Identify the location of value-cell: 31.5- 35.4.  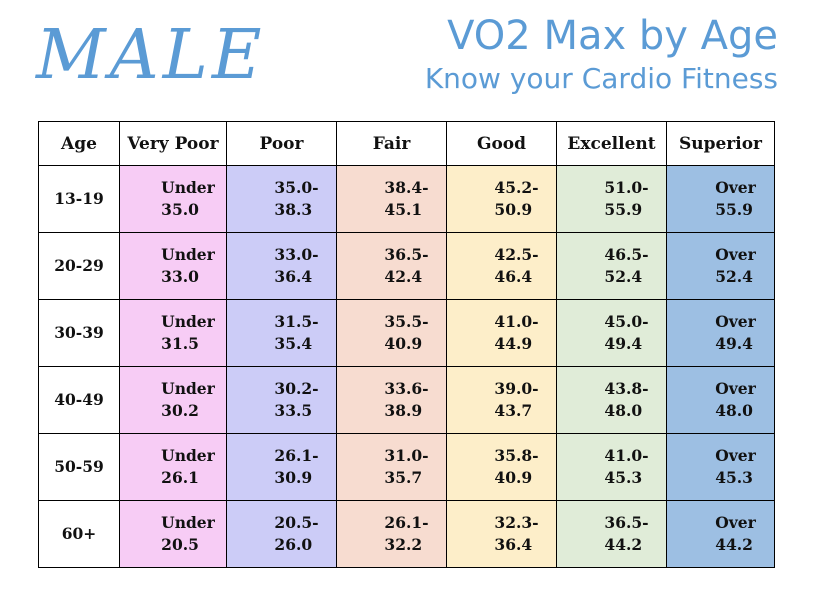
(281, 333).